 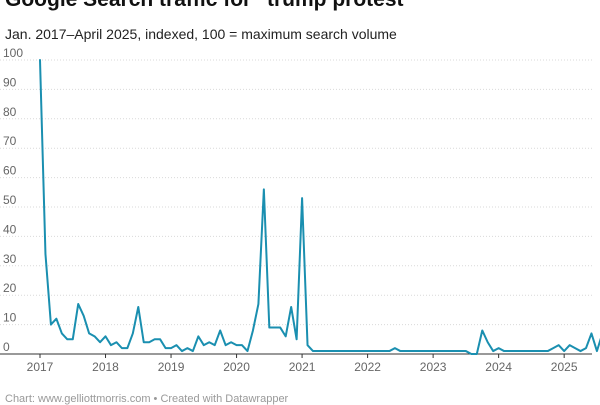 What do you see at coordinates (10, 82) in the screenshot?
I see `y-tick-label: 90` at bounding box center [10, 82].